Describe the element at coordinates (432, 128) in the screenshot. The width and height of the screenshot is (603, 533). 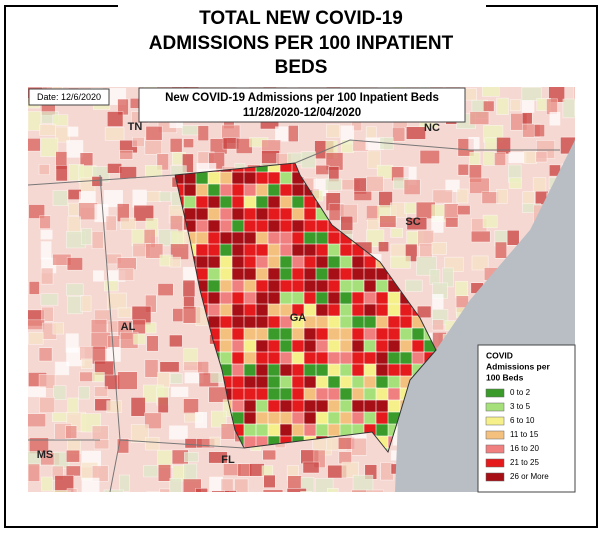
I see `state-label: NC` at that location.